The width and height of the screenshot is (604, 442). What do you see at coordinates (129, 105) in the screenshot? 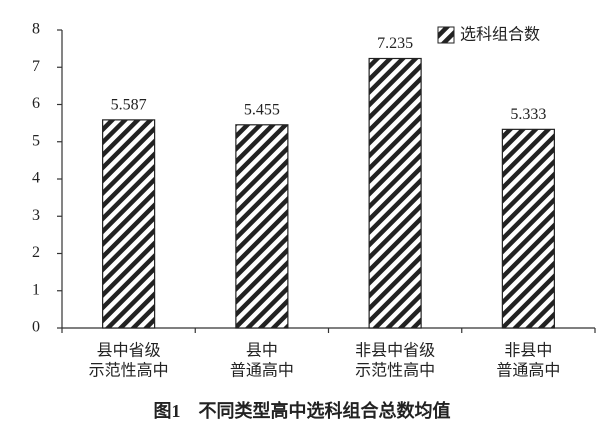
I see `value-label: 5.587` at bounding box center [129, 105].